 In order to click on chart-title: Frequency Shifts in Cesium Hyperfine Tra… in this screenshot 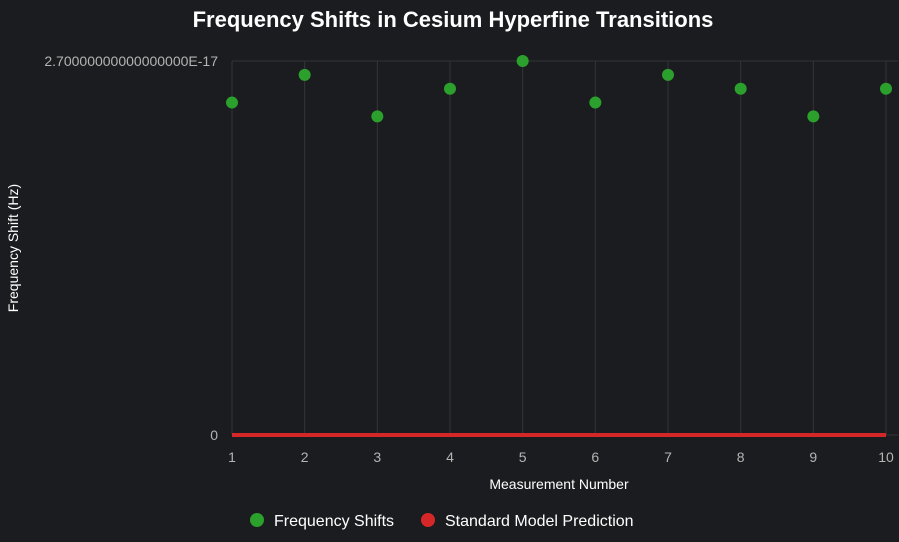, I will do `click(453, 19)`.